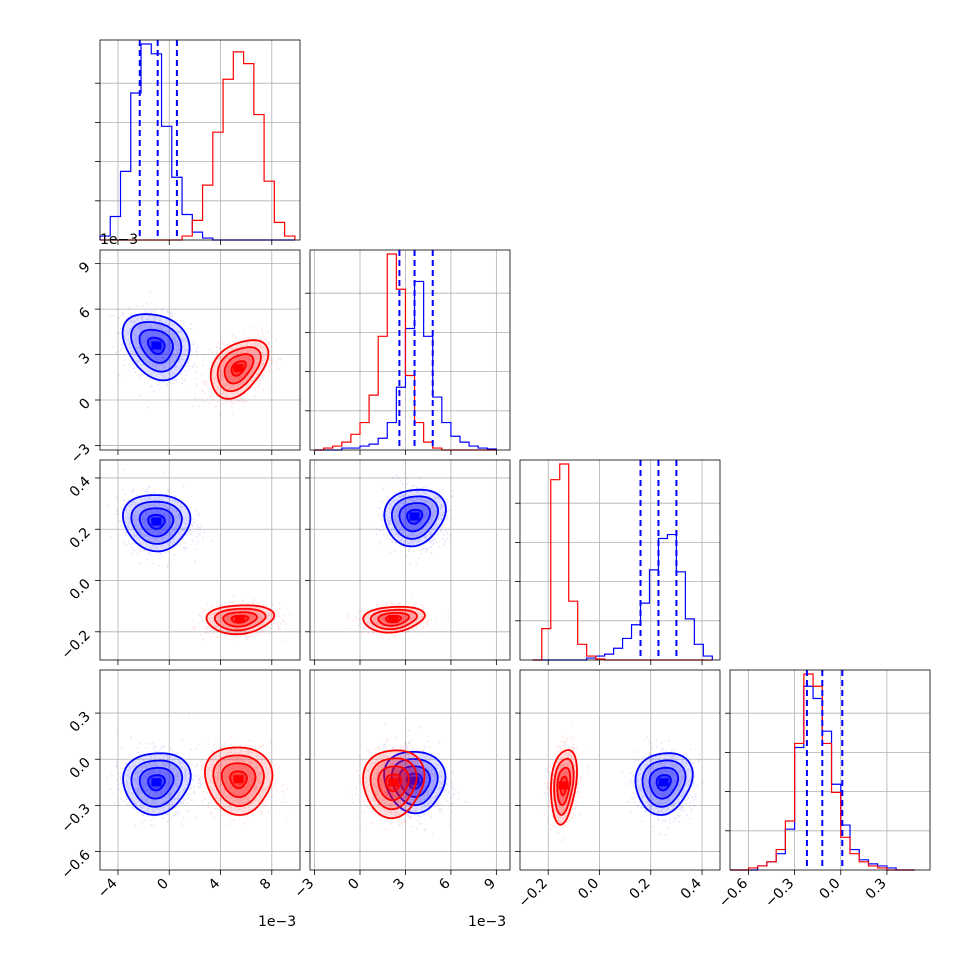 This screenshot has height=970, width=970. I want to click on x-tick-label: 4, so click(215, 884).